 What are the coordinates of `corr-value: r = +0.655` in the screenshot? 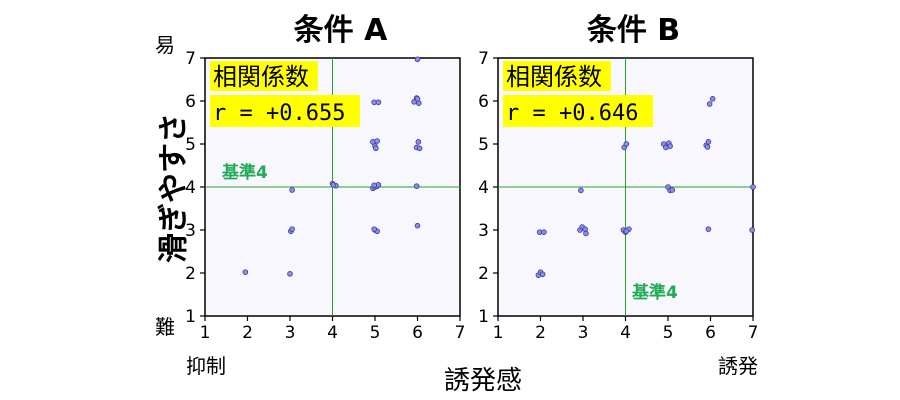 It's located at (279, 113).